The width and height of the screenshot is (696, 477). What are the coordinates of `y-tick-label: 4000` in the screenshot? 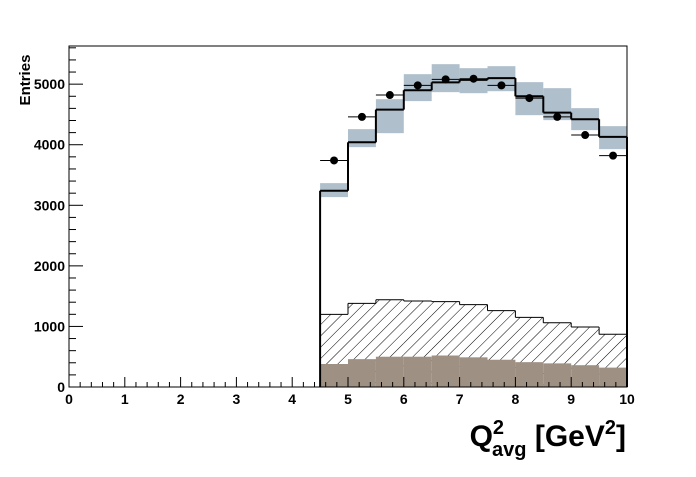 It's located at (49, 145).